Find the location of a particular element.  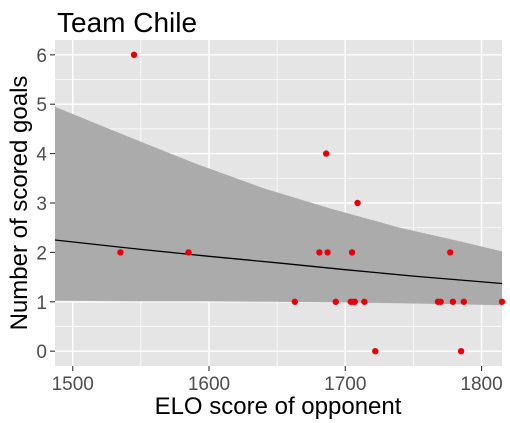

y-tick-label: 3 is located at coordinates (41, 204).